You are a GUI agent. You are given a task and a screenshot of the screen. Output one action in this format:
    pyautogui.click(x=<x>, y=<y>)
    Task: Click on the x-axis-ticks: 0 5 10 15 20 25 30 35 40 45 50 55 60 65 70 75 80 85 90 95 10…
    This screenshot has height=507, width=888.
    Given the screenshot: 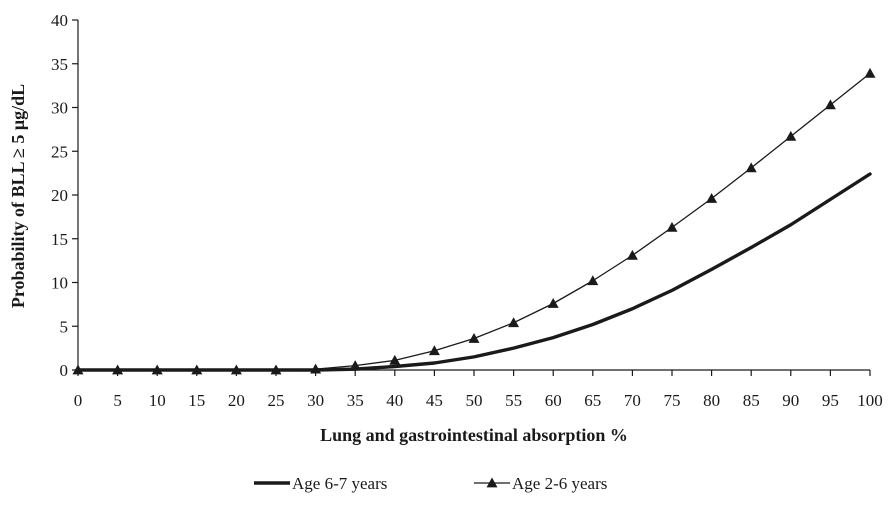 What is the action you would take?
    pyautogui.click(x=478, y=390)
    